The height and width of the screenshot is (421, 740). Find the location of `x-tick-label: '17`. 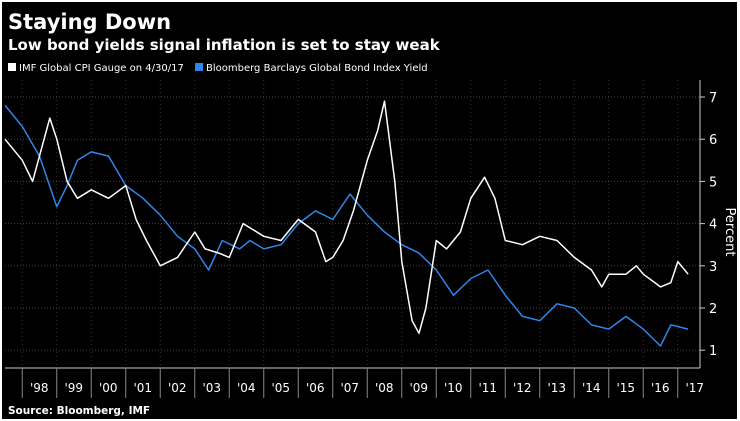

x-tick-label: '17 is located at coordinates (694, 388).